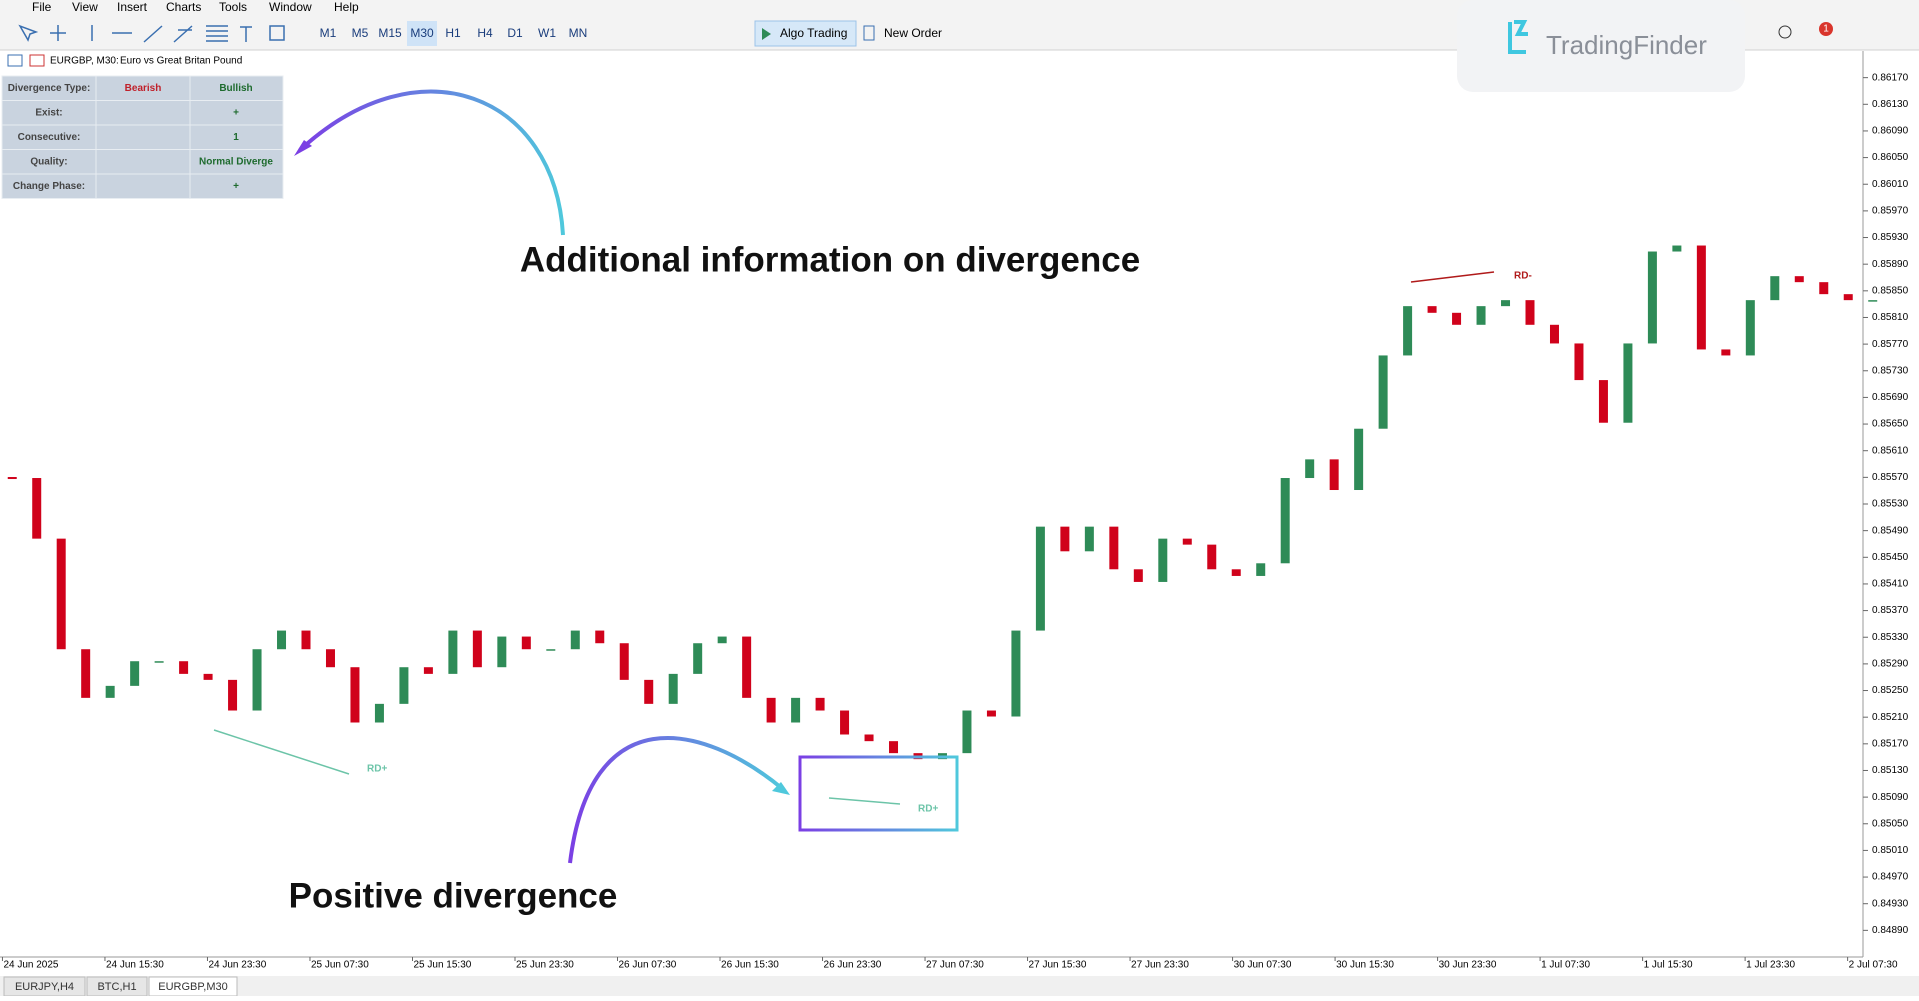 This screenshot has width=1919, height=1001. I want to click on tab-label: BTC,H1, so click(116, 987).